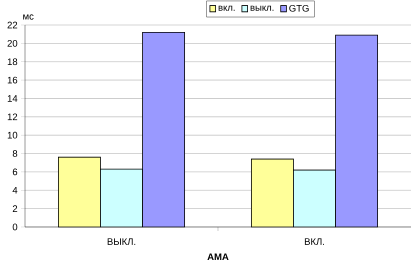 The width and height of the screenshot is (413, 272). I want to click on legend-label: вкл., so click(226, 8).